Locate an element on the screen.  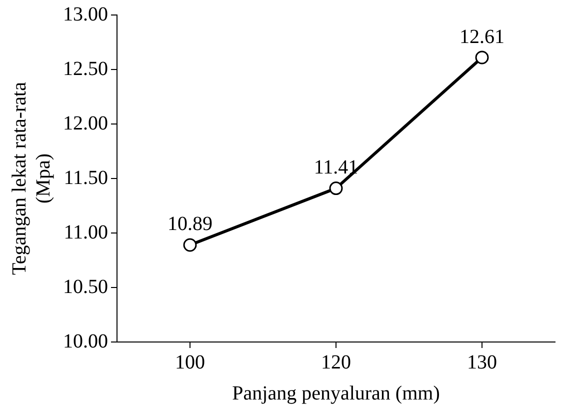
y-tick-label: 10.00 is located at coordinates (85, 341).